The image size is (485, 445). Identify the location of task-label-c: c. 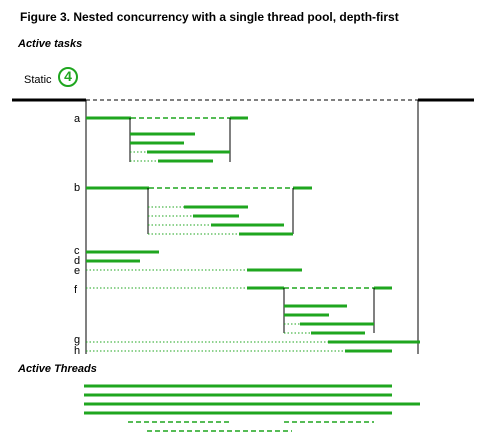
(77, 251).